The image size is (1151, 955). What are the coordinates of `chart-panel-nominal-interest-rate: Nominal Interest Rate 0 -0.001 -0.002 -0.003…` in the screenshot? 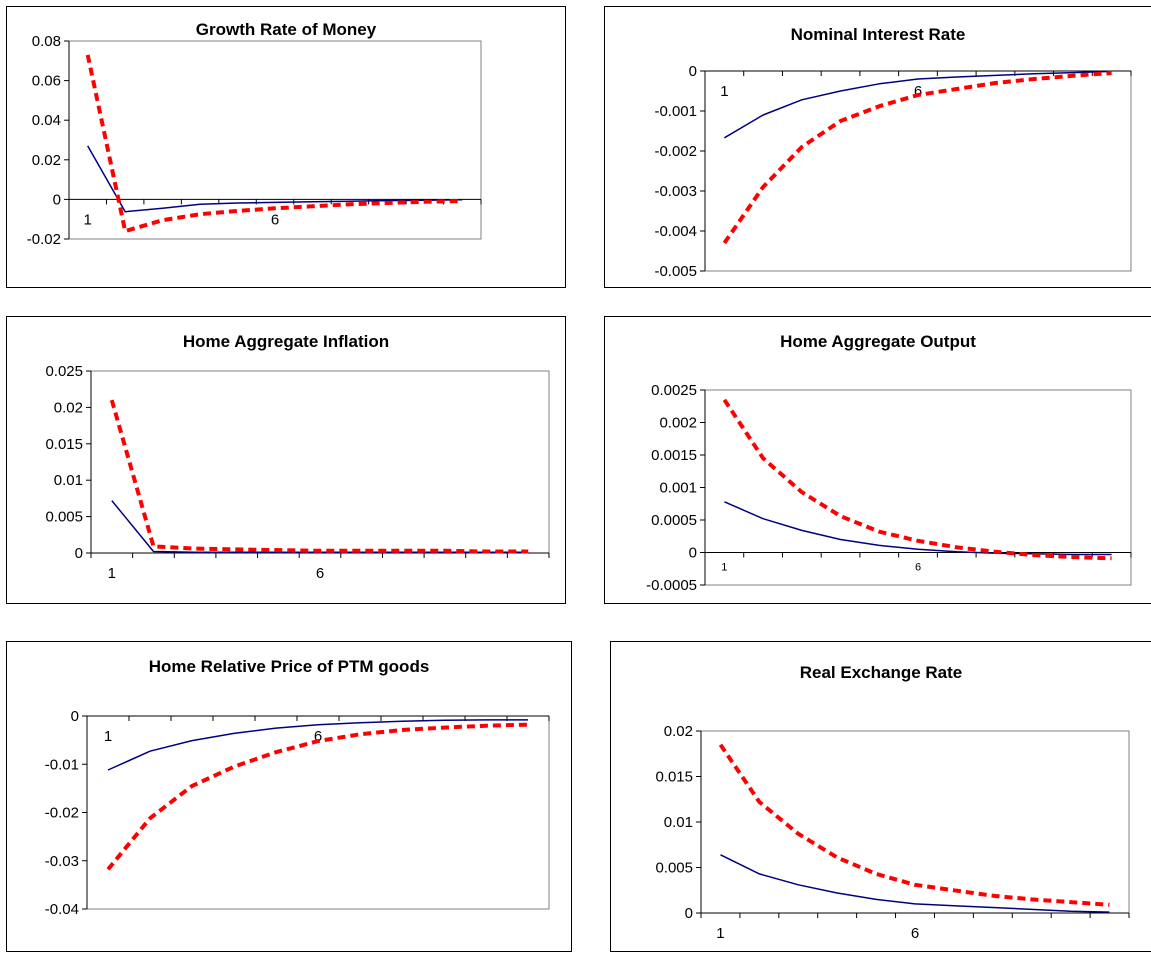 It's located at (877, 147).